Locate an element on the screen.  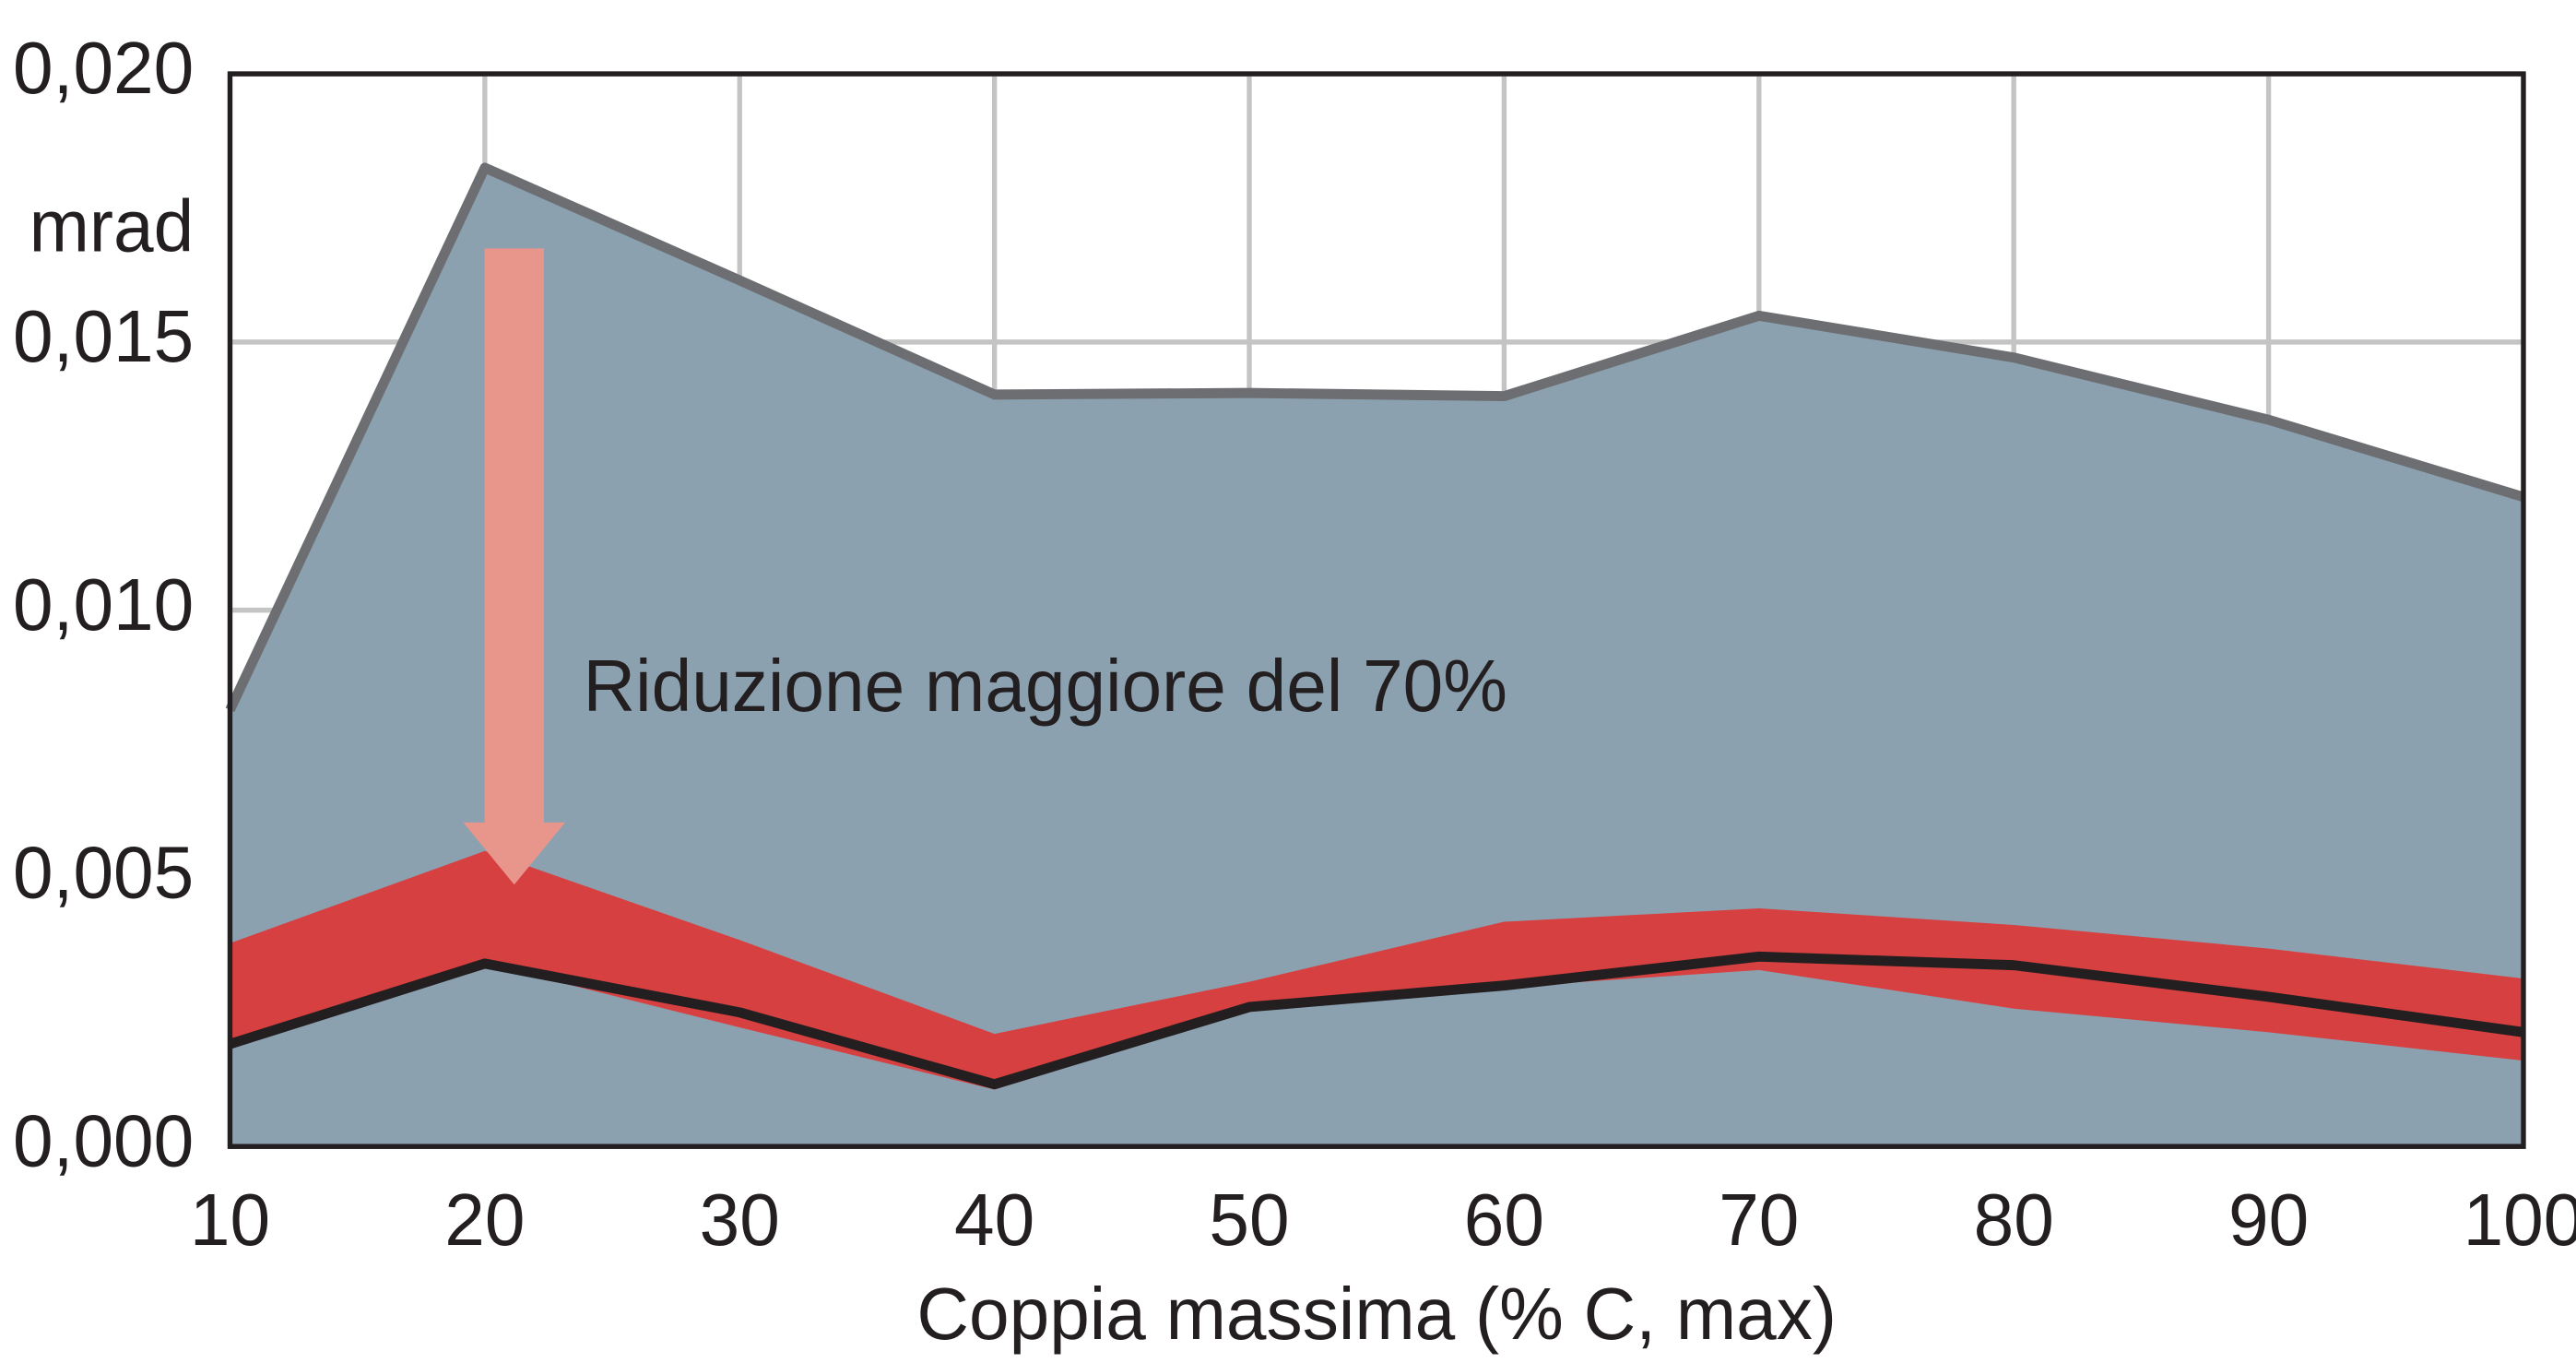
x-tick-label: 30 is located at coordinates (740, 1219).